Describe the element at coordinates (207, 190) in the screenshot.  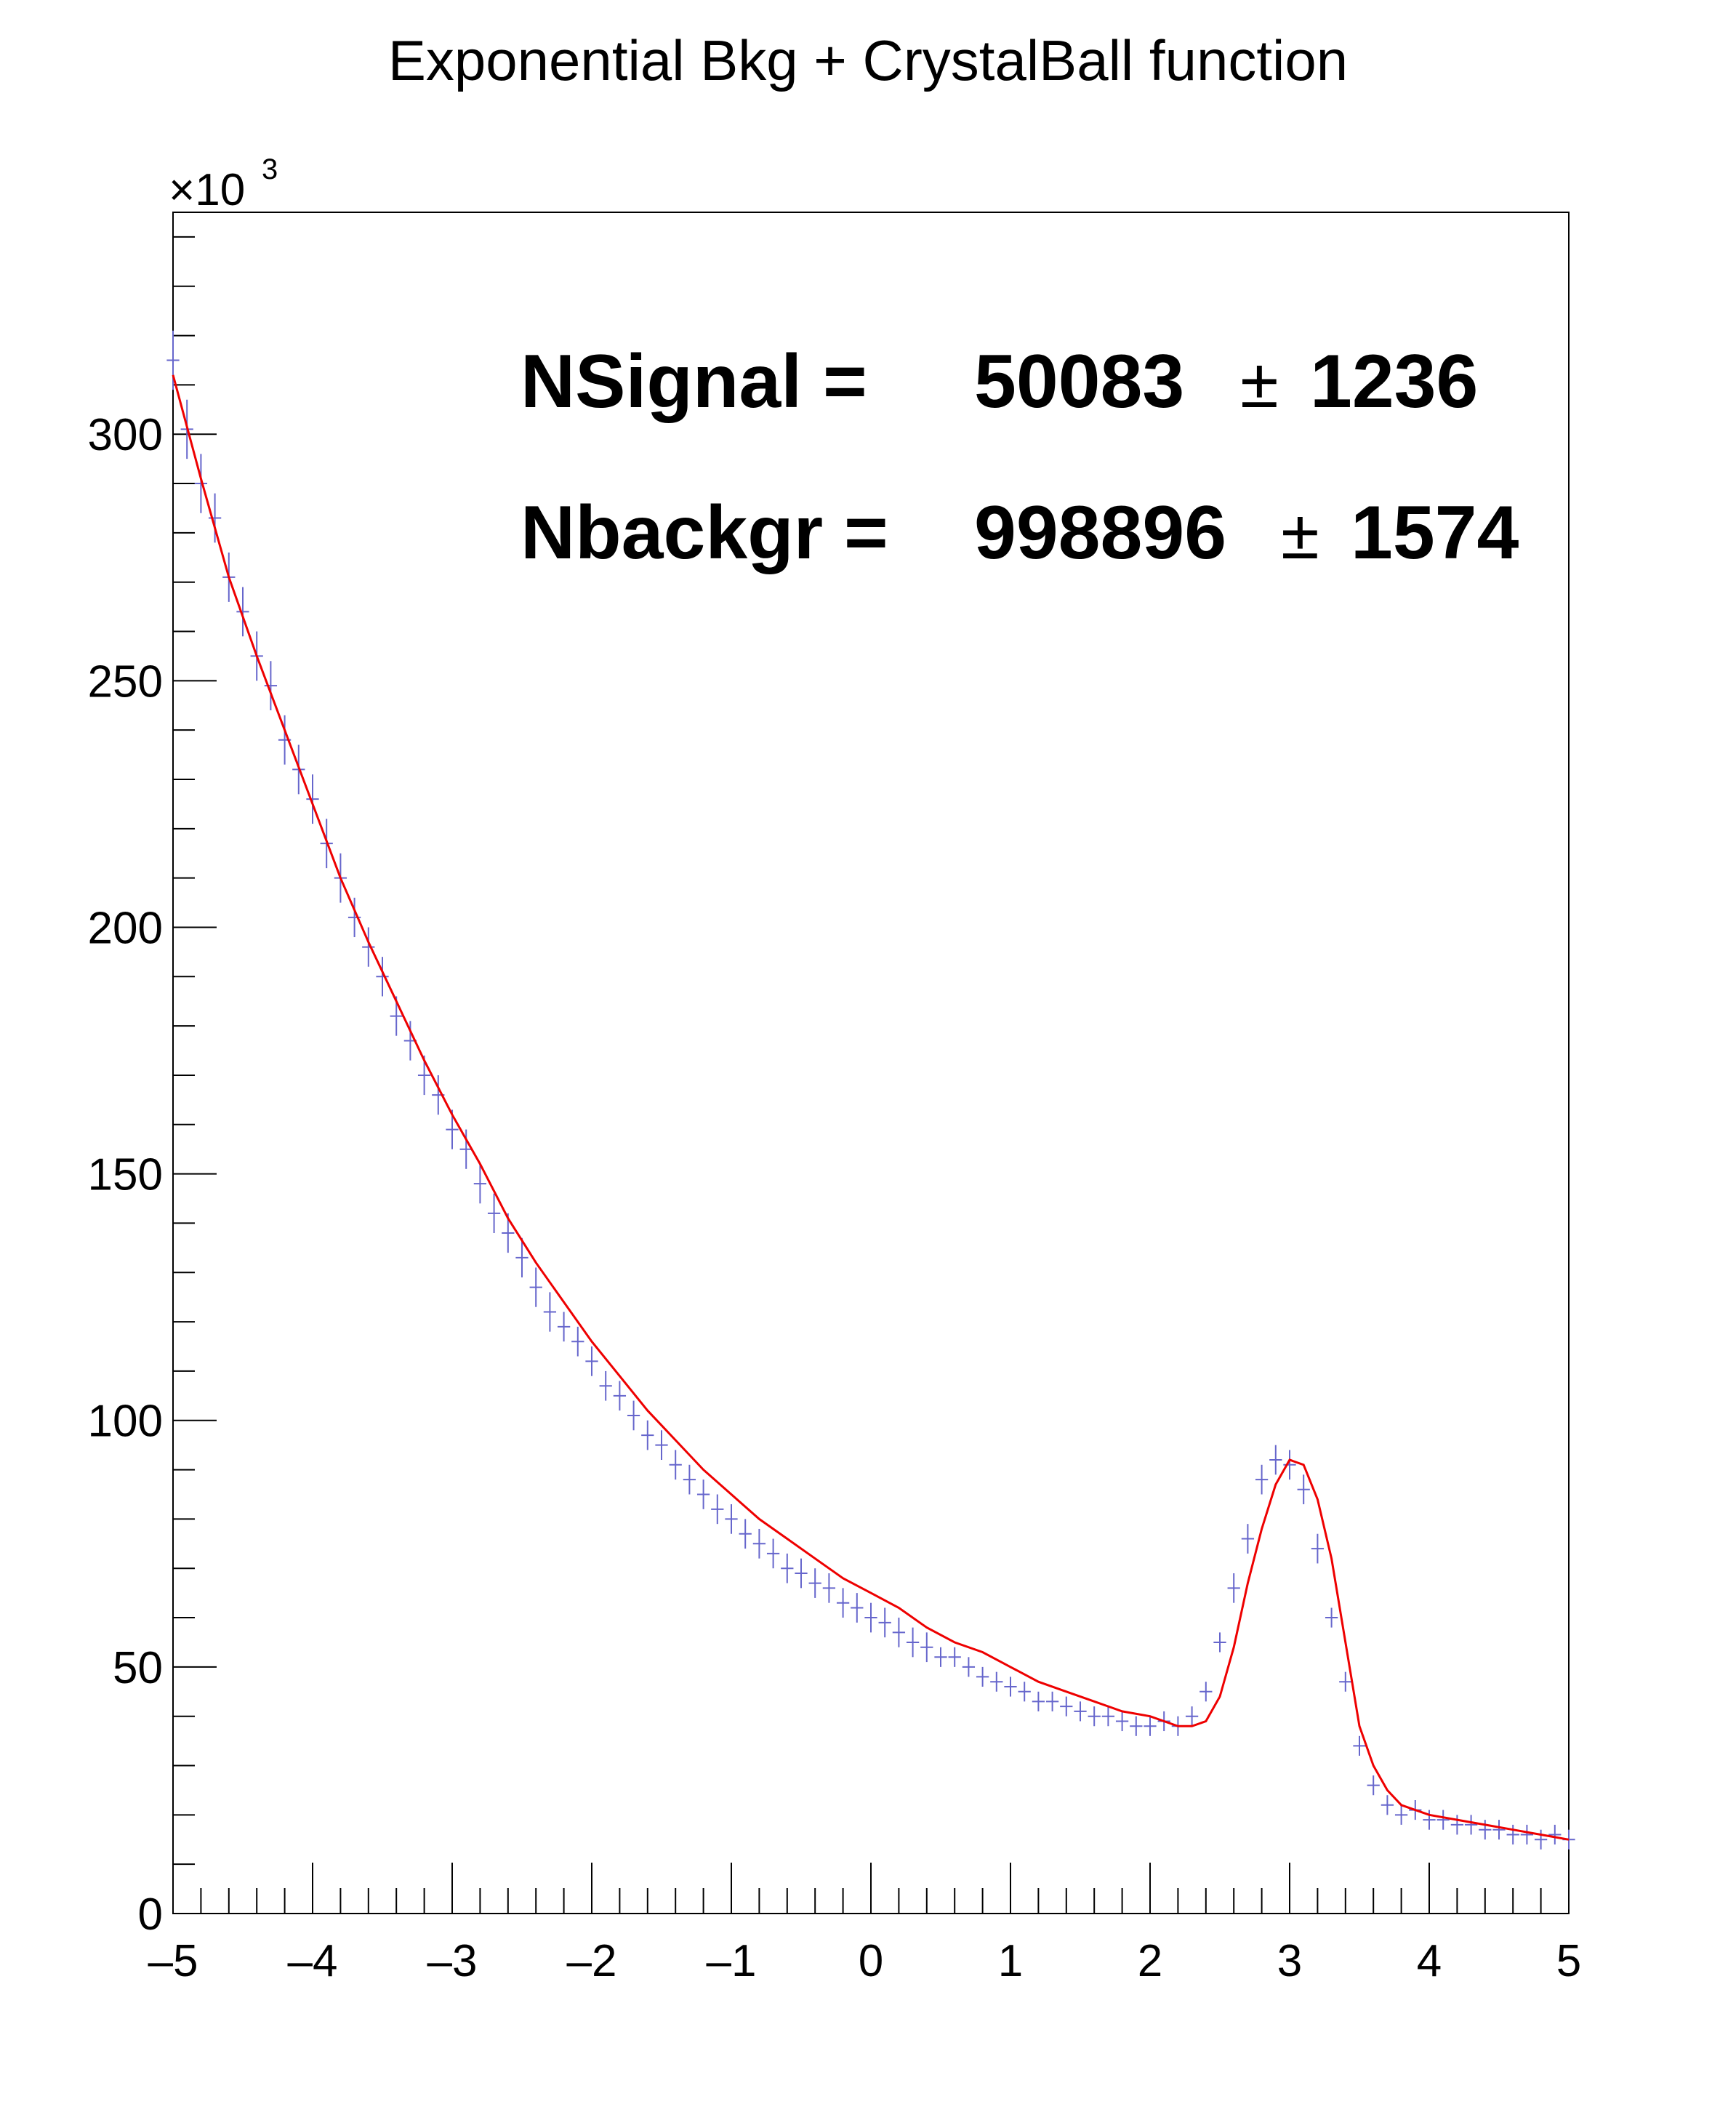
I see `y-multiplier-base: ×10` at that location.